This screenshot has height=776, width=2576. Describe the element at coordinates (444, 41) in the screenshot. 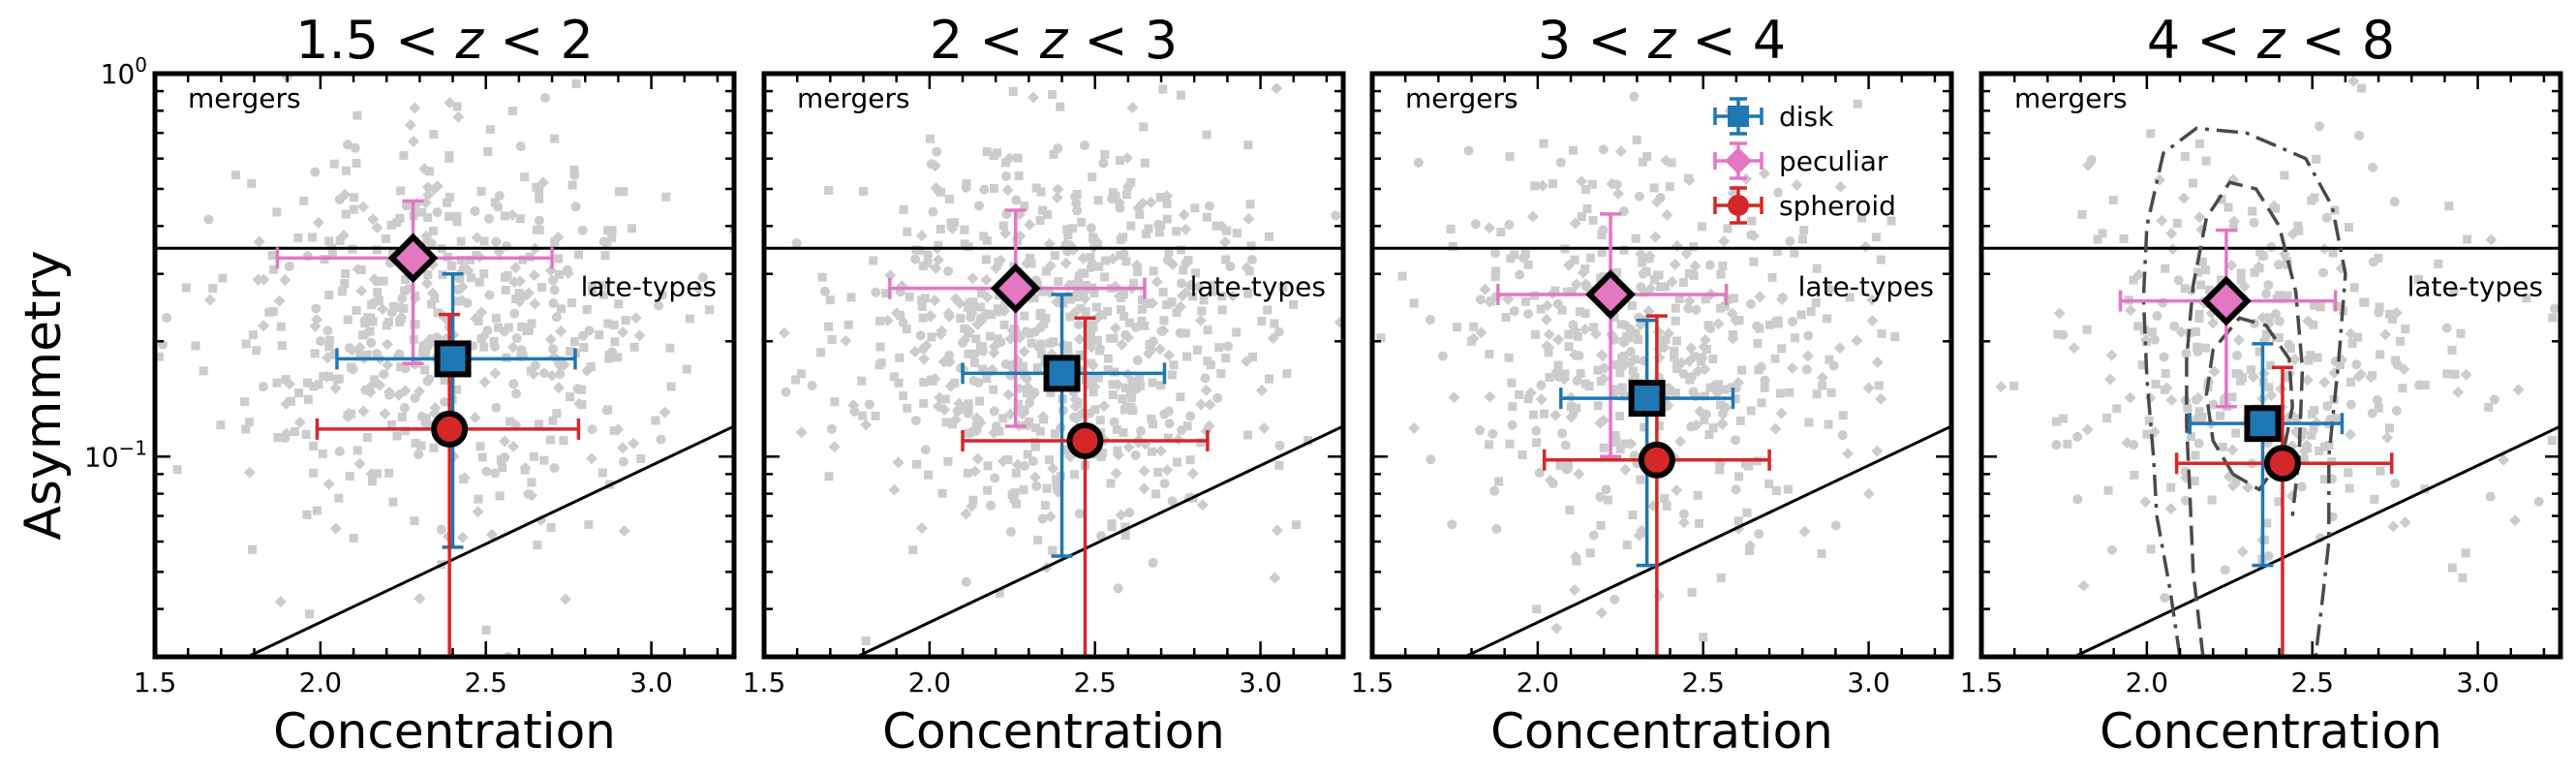

I see `panel-title: 1.5 < z < 2` at that location.